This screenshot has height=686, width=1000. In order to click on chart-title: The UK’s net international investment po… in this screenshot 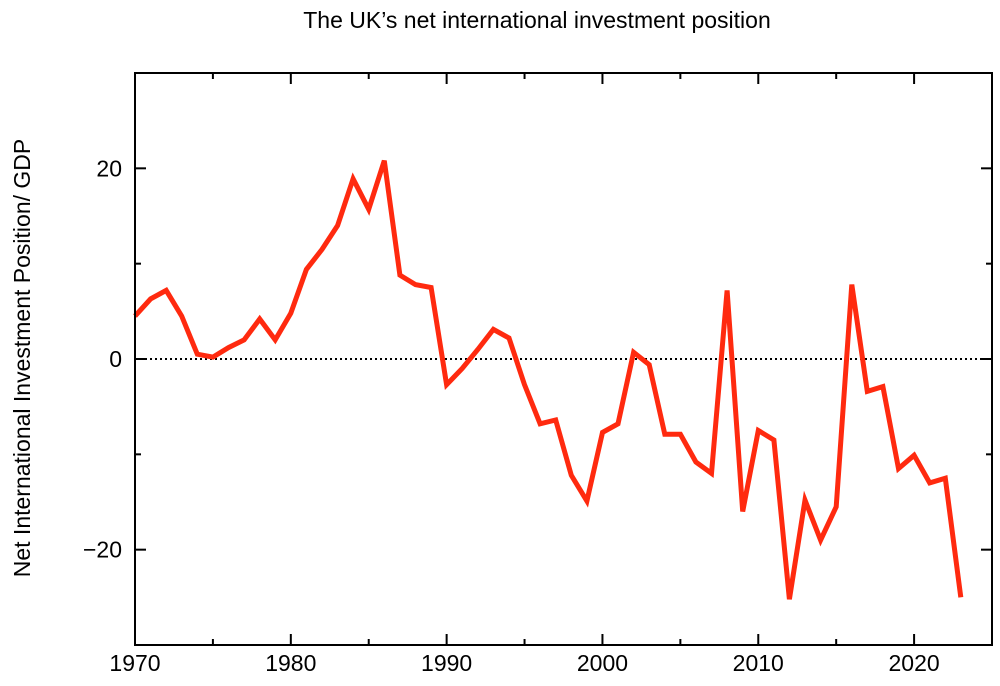, I will do `click(537, 20)`.